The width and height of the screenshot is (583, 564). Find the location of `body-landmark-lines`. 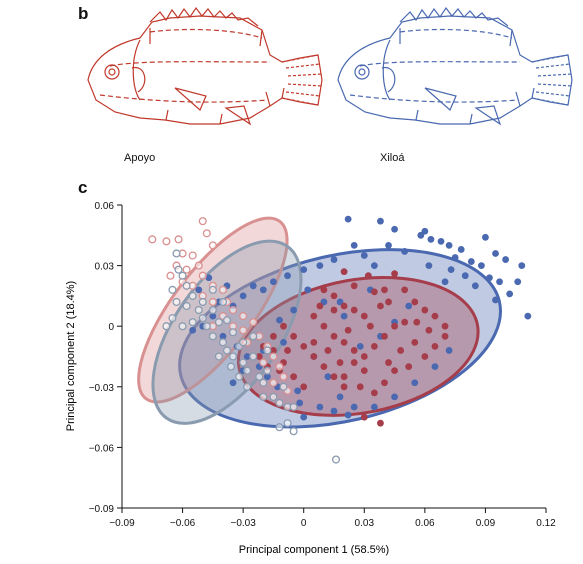

body-landmark-lines is located at coordinates (435, 65).